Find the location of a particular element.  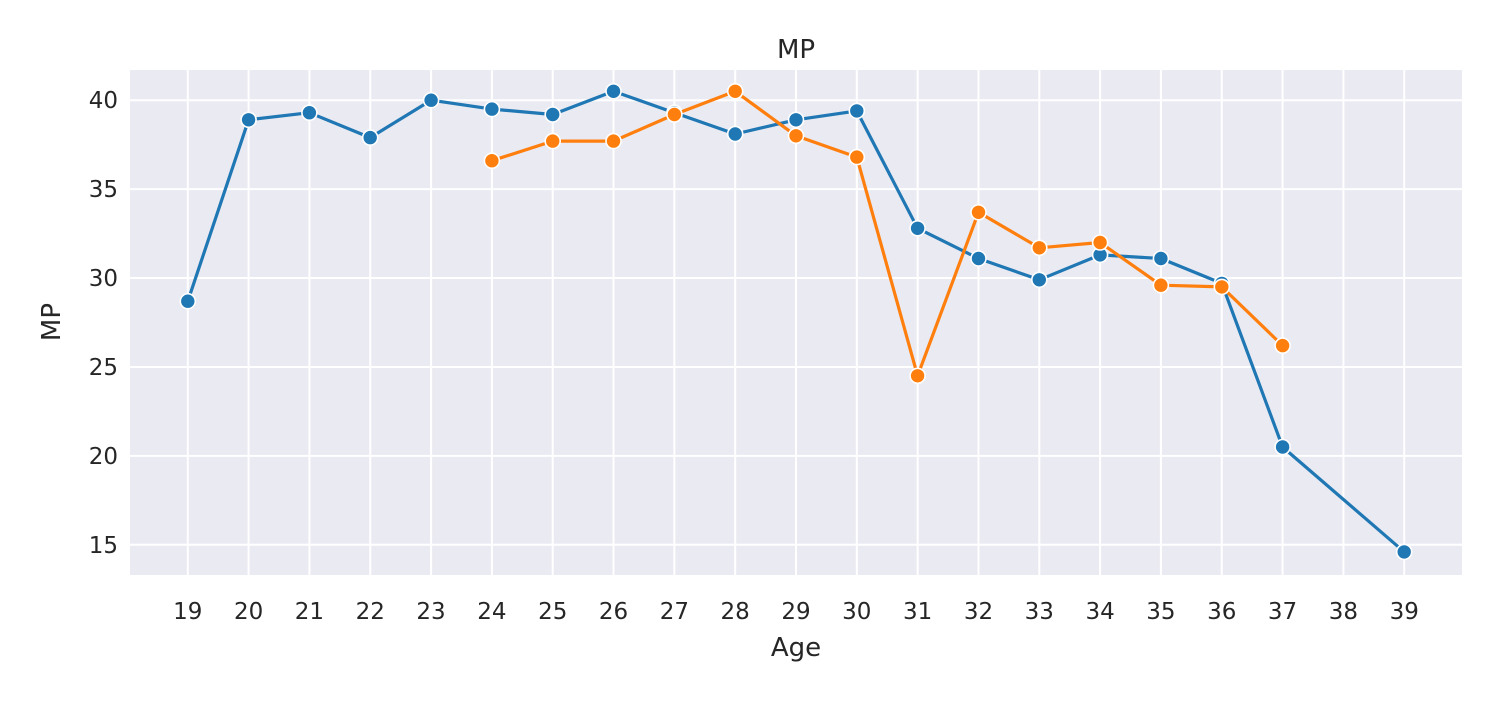

y-axis-label: MP is located at coordinates (52, 322).